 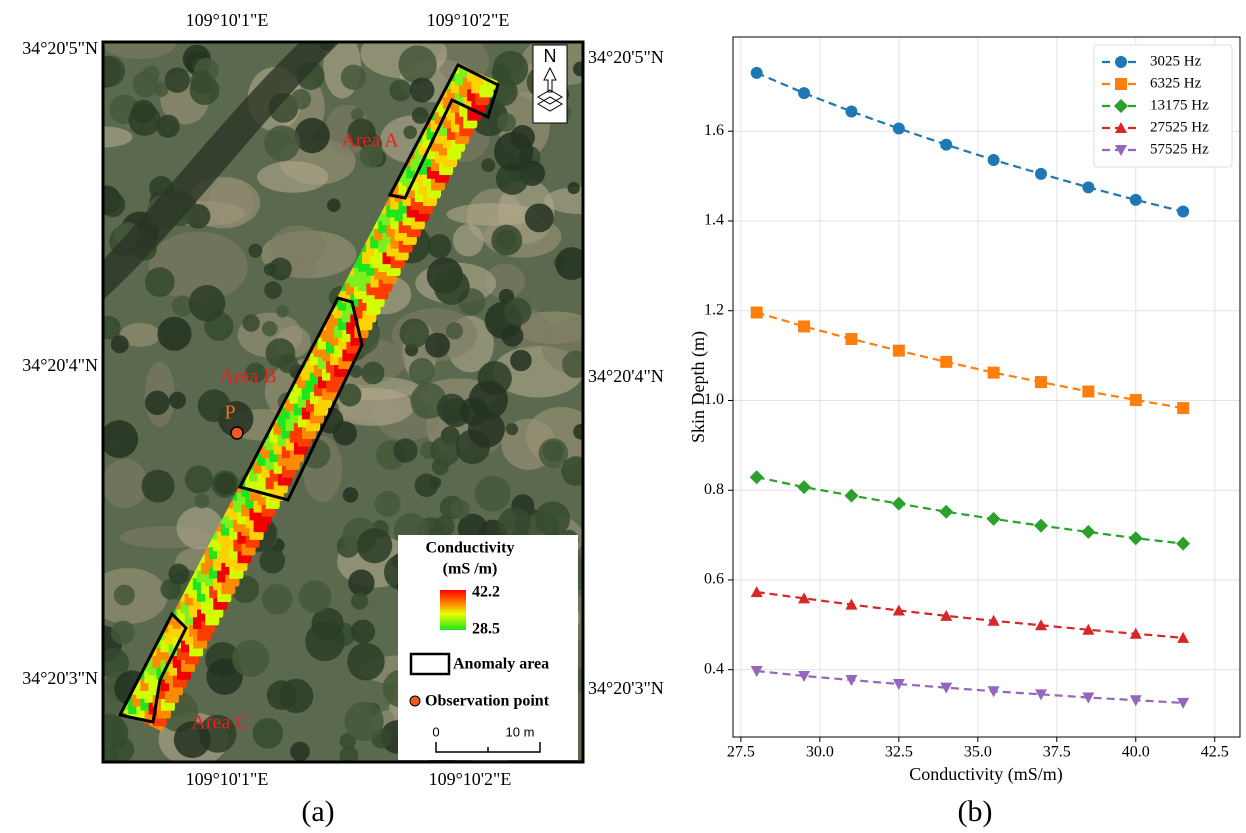 What do you see at coordinates (714, 668) in the screenshot?
I see `y-tick-label: 0.4` at bounding box center [714, 668].